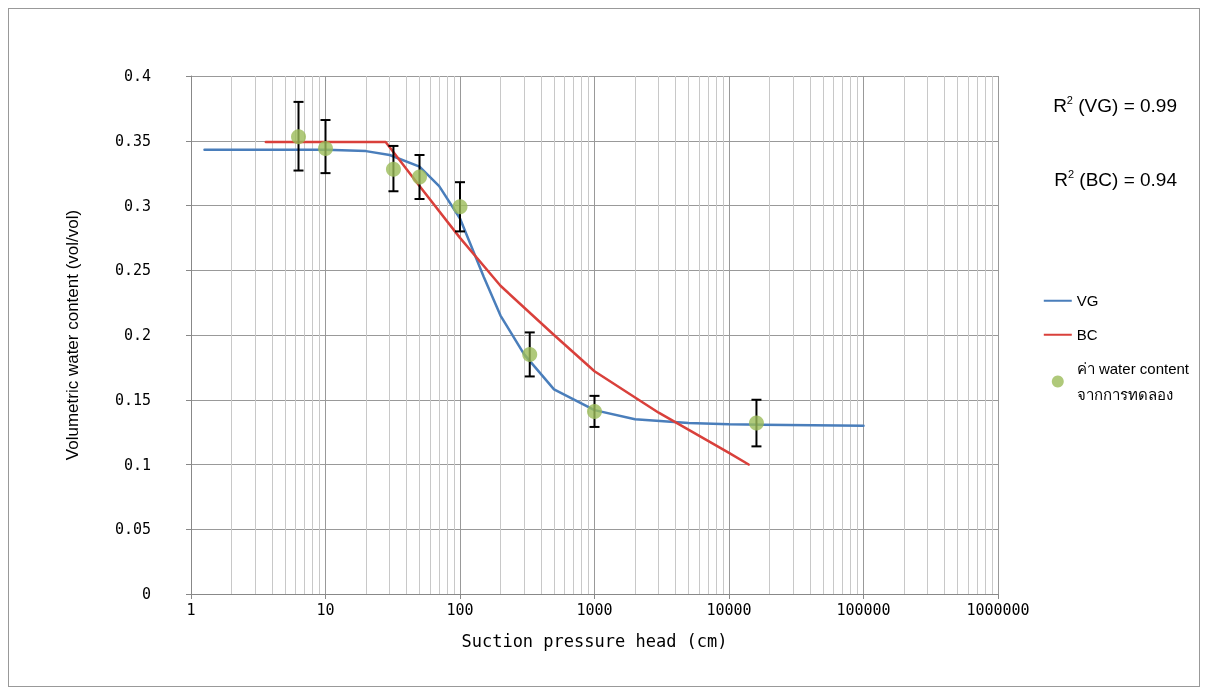 This screenshot has width=1208, height=693. I want to click on y-tick-label: 0.4, so click(137, 76).